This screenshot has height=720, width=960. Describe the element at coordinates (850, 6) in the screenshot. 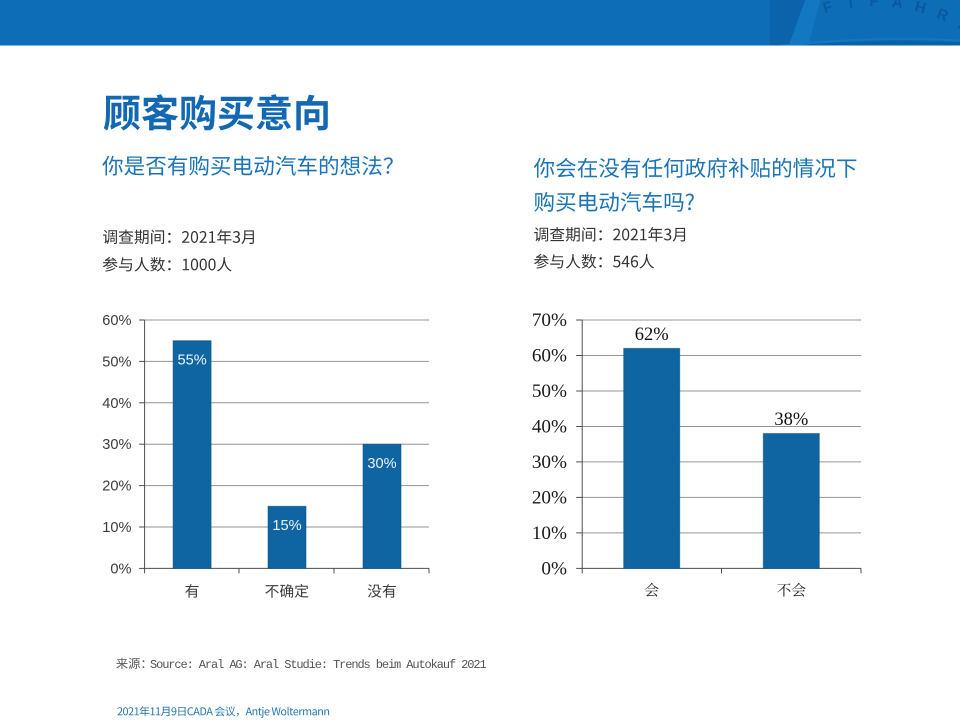

I see `svg-text: T` at that location.